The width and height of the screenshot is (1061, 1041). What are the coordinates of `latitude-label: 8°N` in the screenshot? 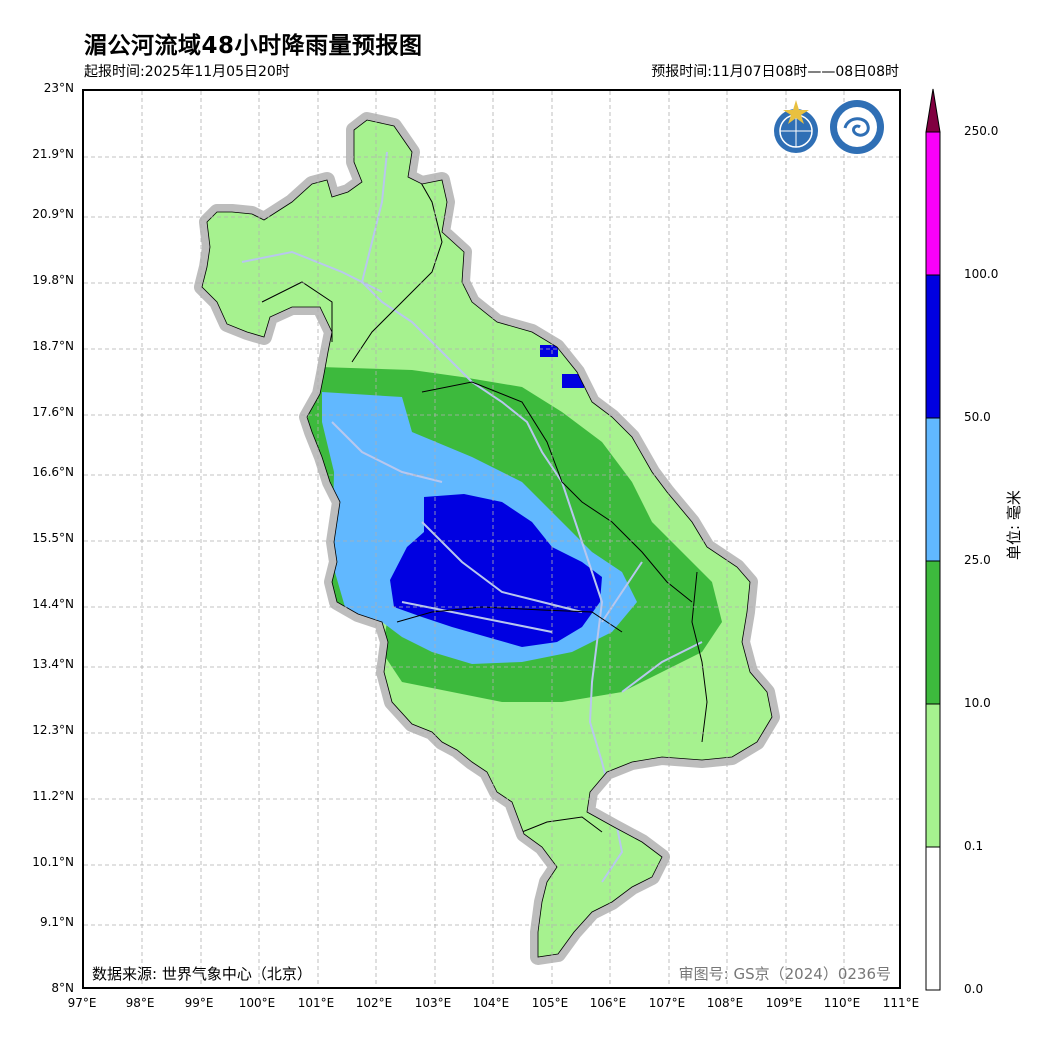 It's located at (62, 988).